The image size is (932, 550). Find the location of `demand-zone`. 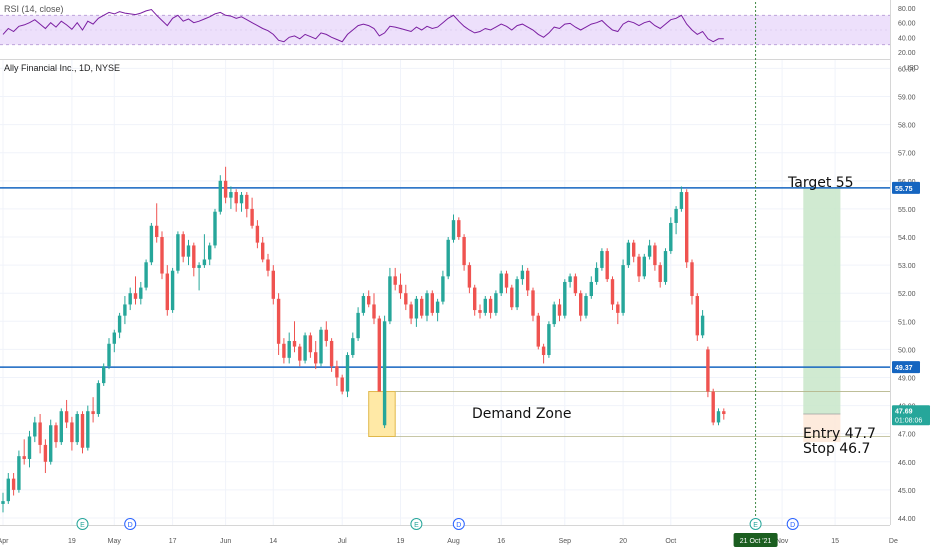

demand-zone is located at coordinates (382, 414).